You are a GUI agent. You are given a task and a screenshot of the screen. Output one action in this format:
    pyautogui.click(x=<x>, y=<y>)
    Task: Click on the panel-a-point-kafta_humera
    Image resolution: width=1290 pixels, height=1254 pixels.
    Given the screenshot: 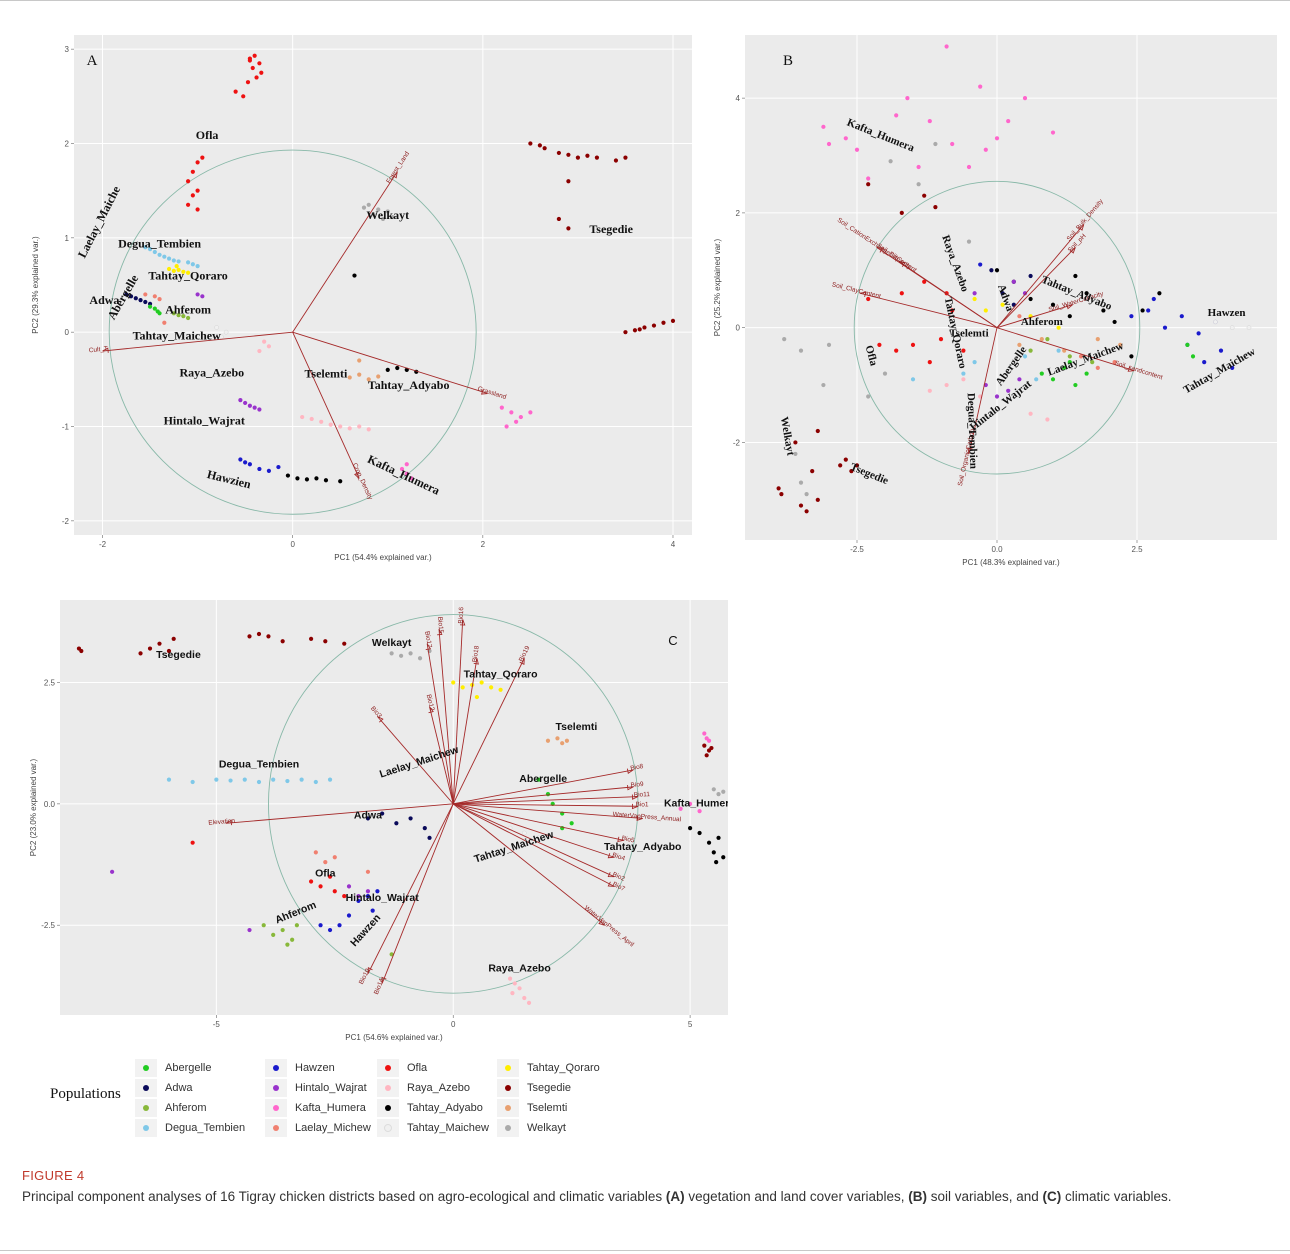 What is the action you would take?
    pyautogui.click(x=516, y=421)
    